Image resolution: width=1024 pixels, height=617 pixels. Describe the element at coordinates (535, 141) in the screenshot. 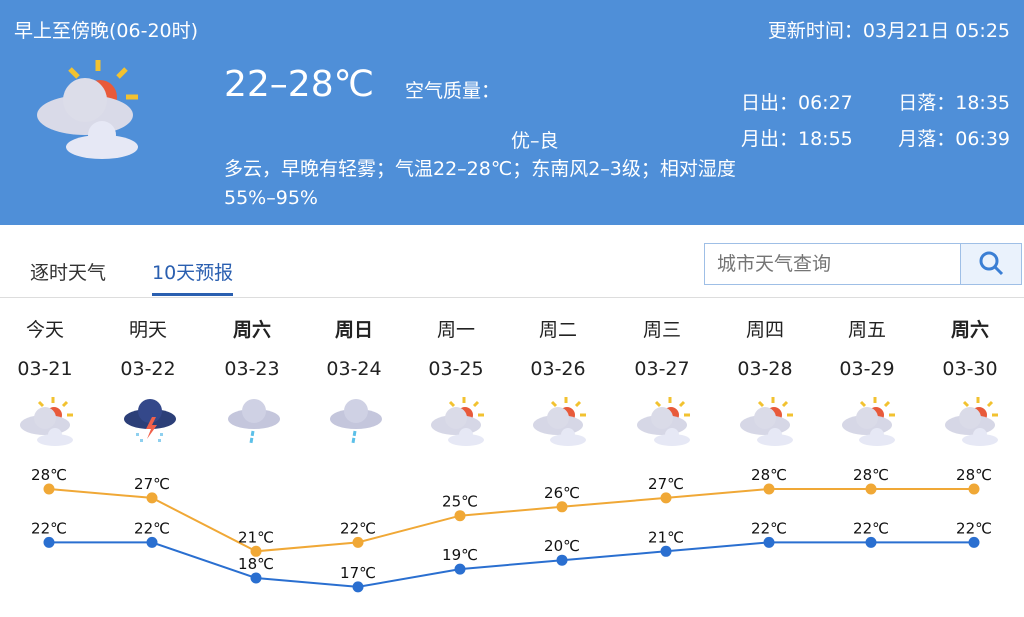

I see `air-quality-value: 优–良` at that location.